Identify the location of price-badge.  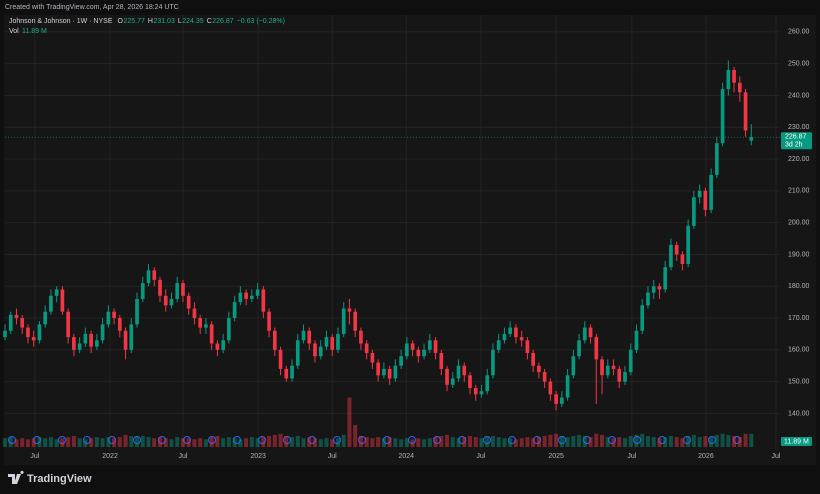
(796, 141).